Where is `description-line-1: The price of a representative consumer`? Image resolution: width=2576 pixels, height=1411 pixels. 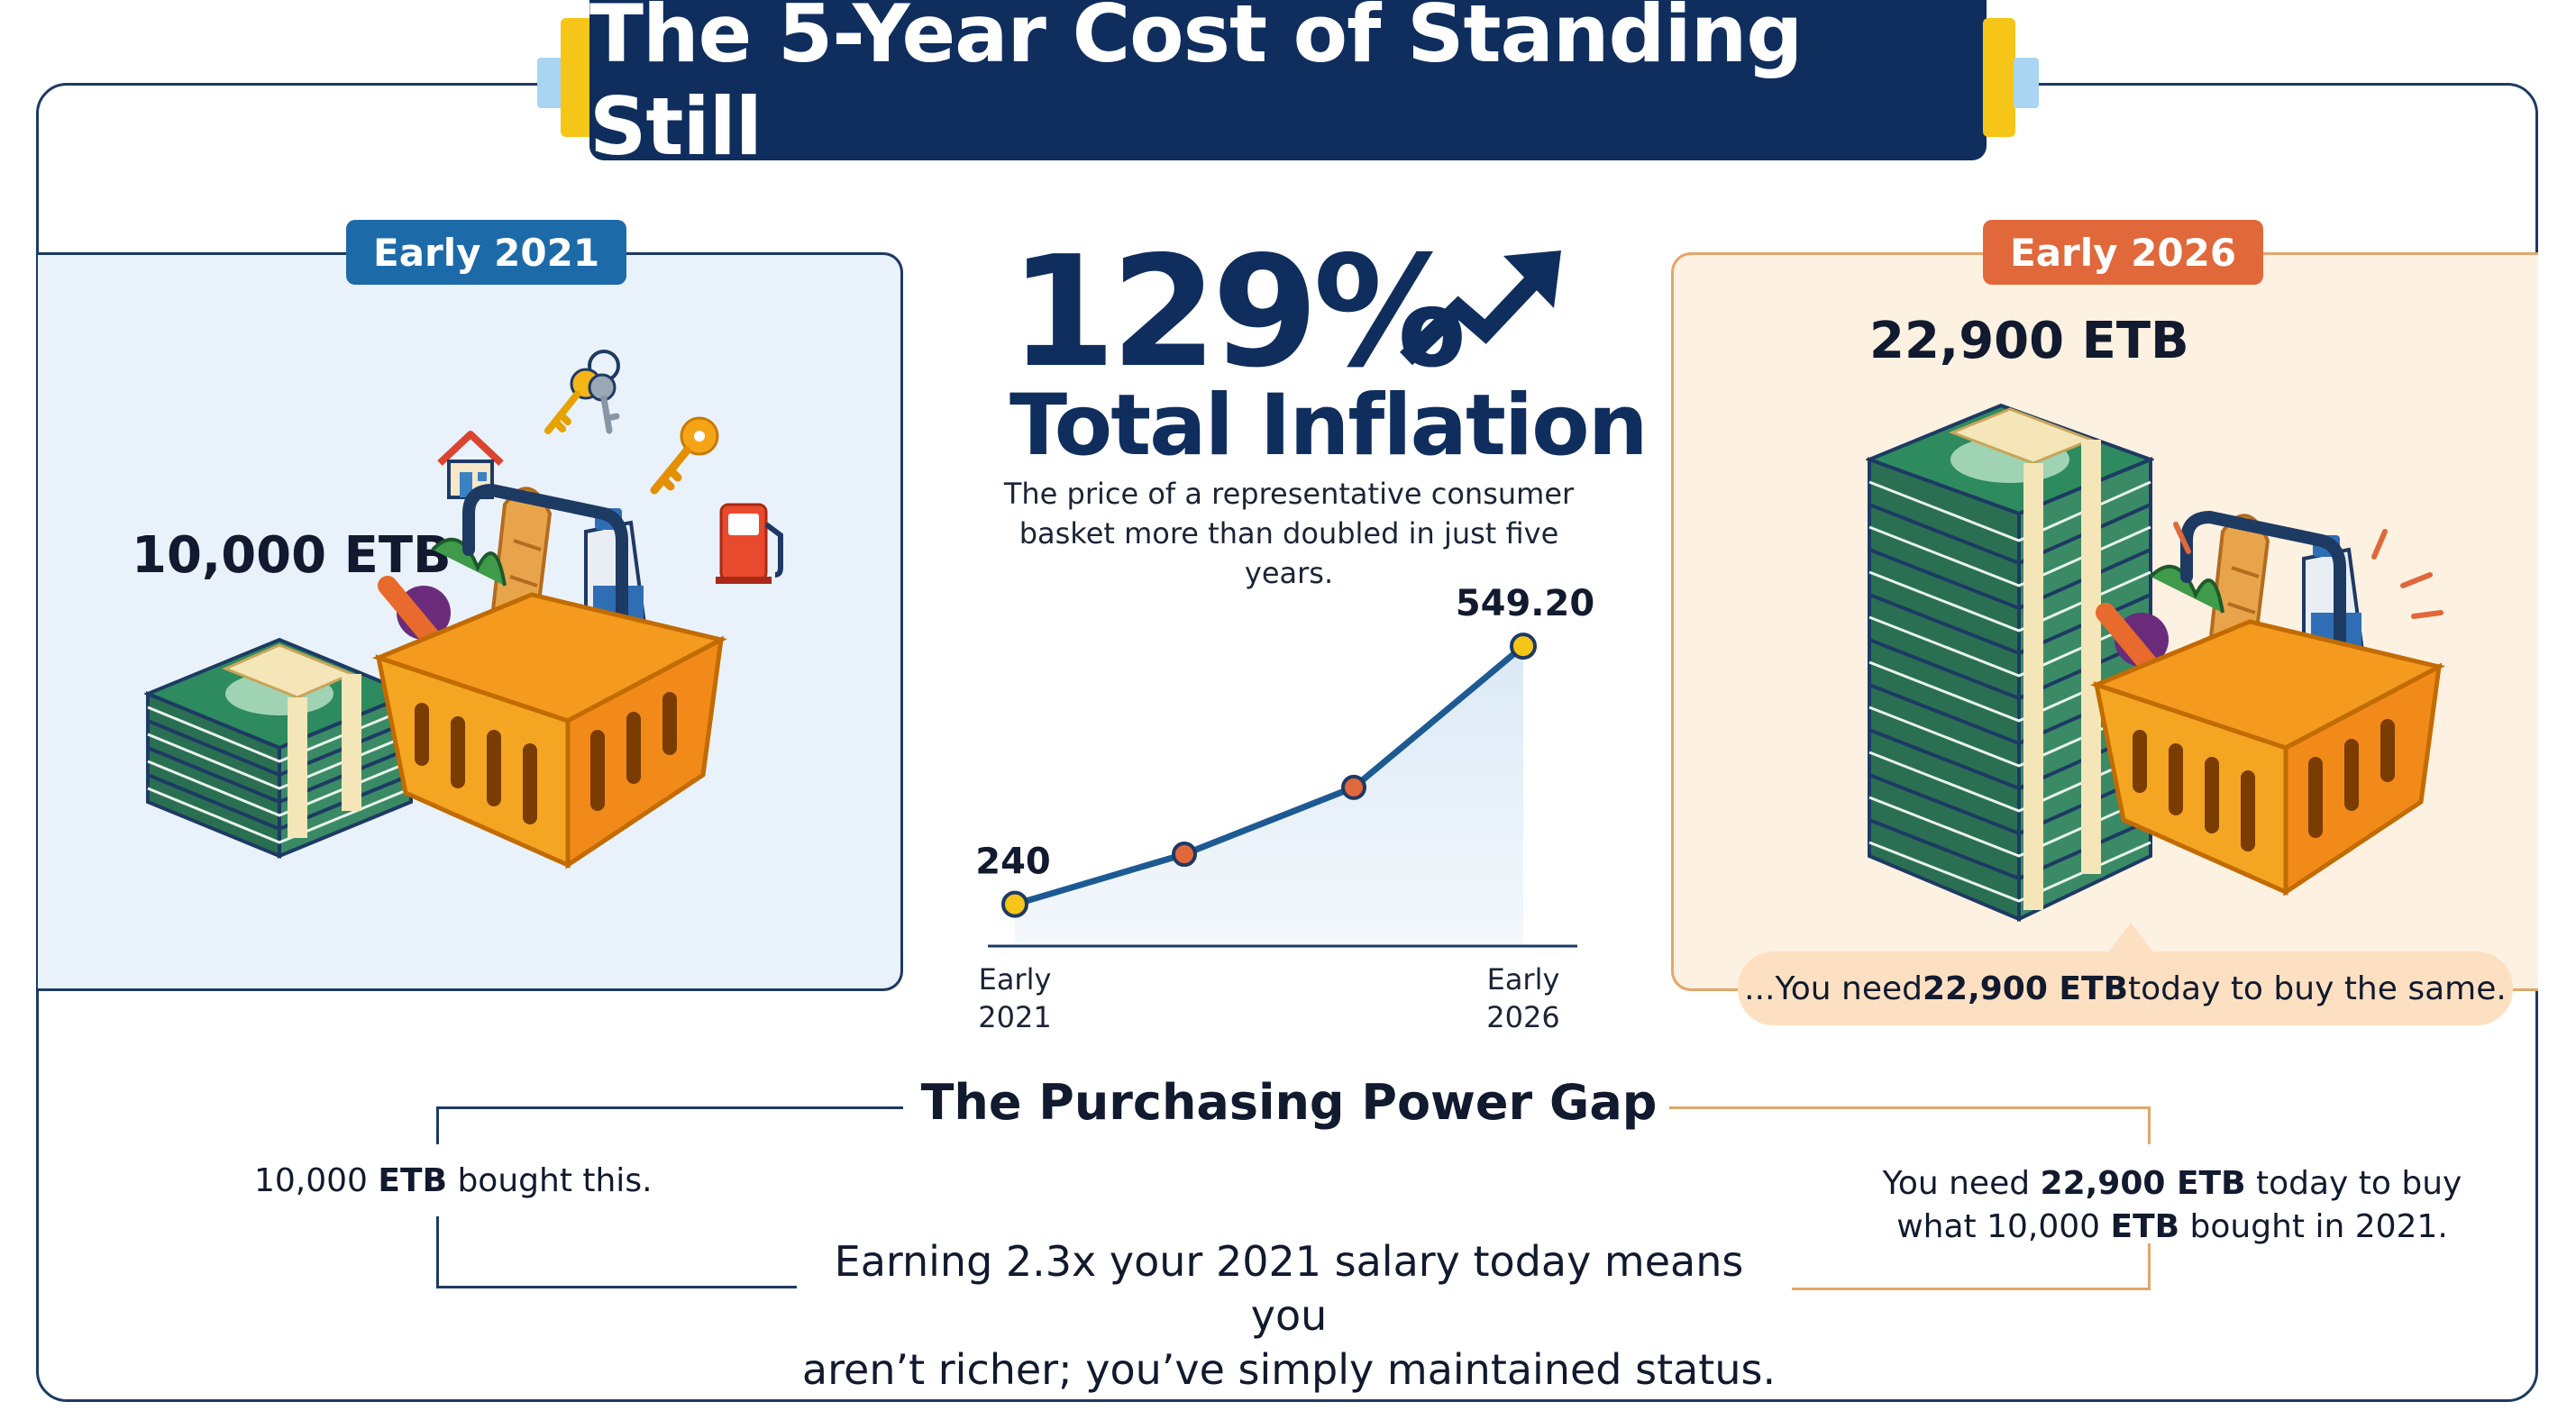 description-line-1: The price of a representative consumer is located at coordinates (1289, 494).